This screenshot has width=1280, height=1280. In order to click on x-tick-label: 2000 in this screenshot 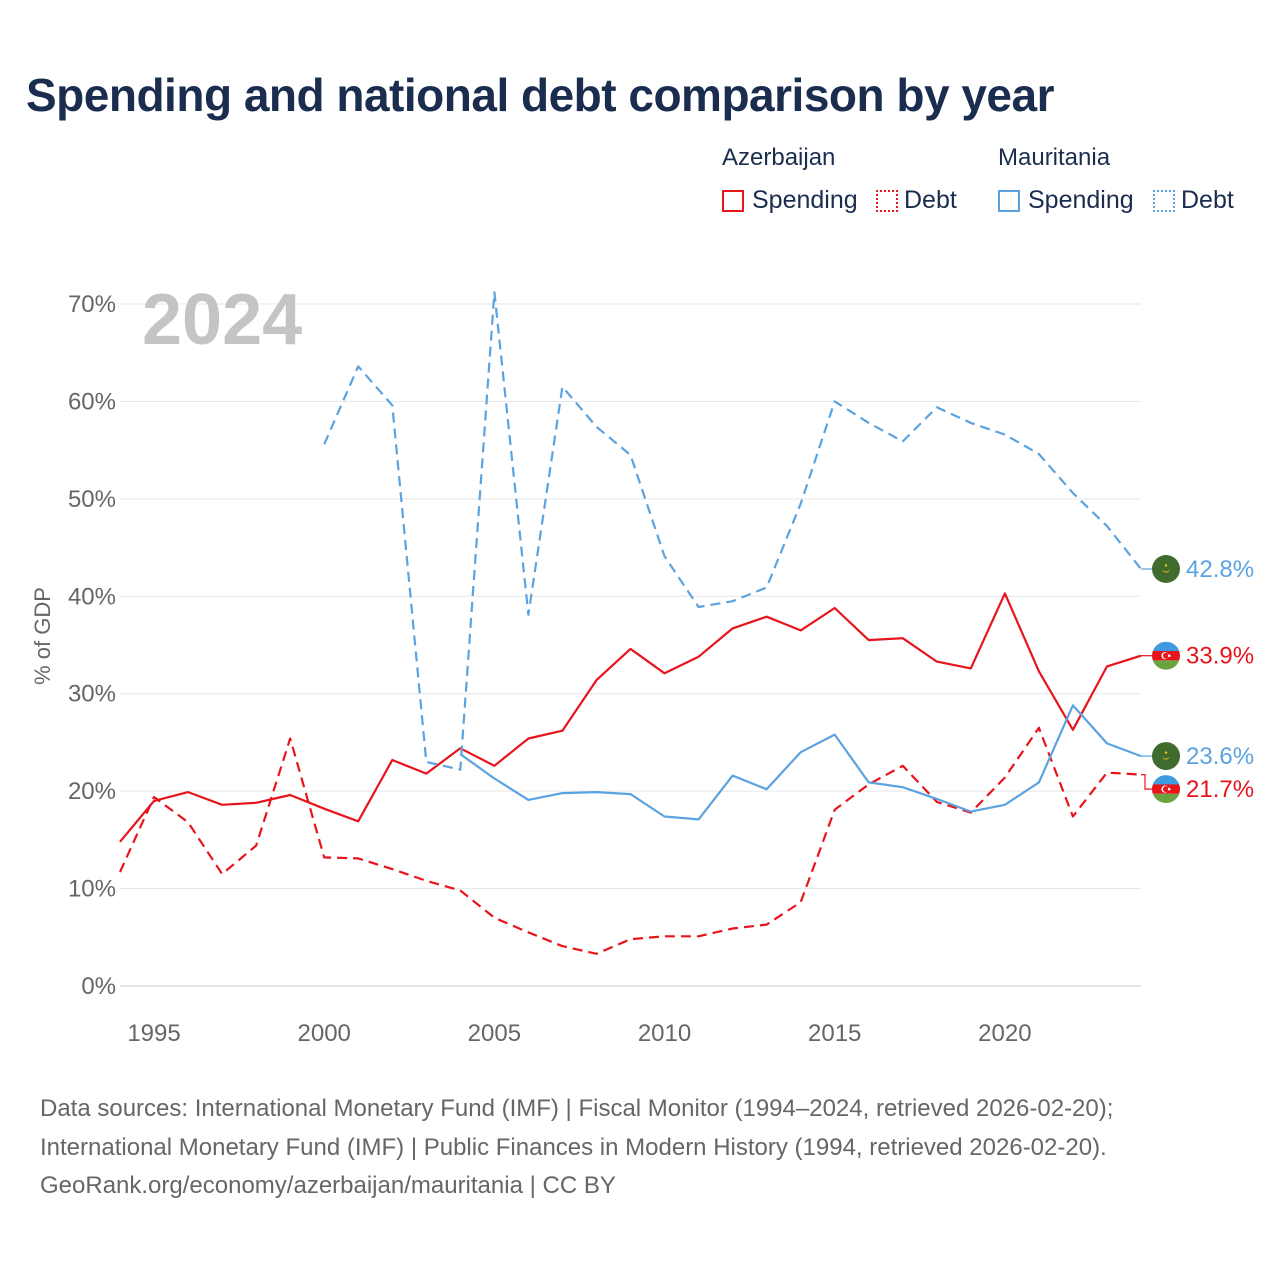, I will do `click(324, 1033)`.